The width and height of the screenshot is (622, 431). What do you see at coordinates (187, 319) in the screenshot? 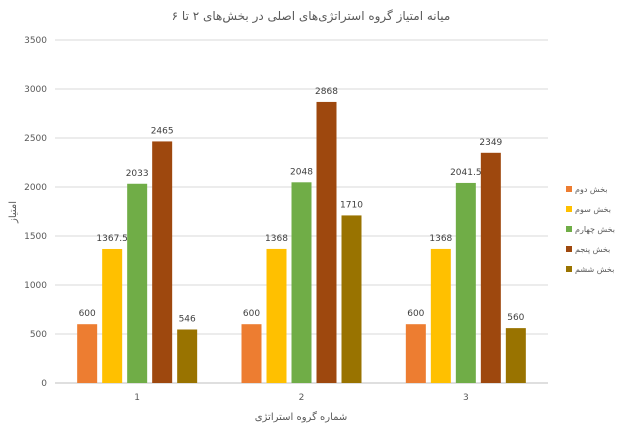
I see `data-label: 546` at bounding box center [187, 319].